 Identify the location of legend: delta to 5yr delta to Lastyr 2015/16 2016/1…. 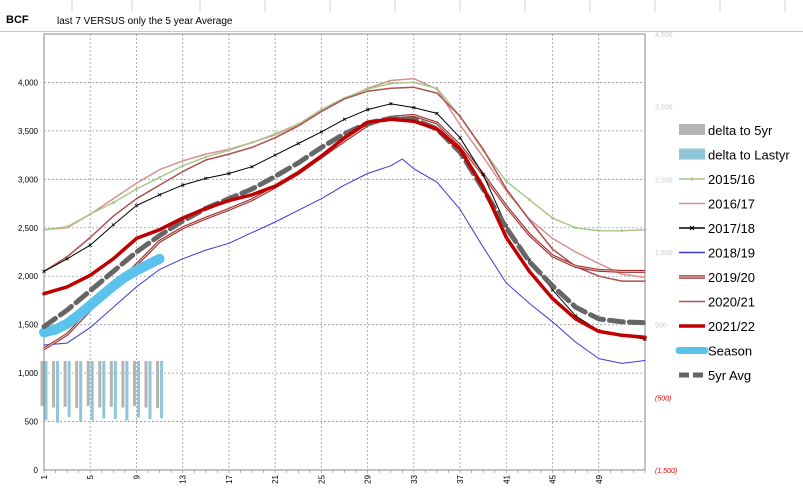
(732, 253).